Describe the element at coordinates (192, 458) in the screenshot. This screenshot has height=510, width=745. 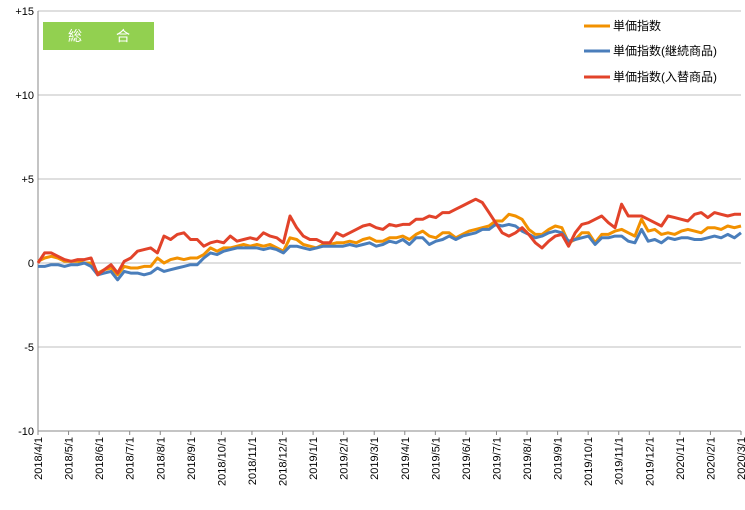
I see `x-tick-label: 2018/9/1` at that location.